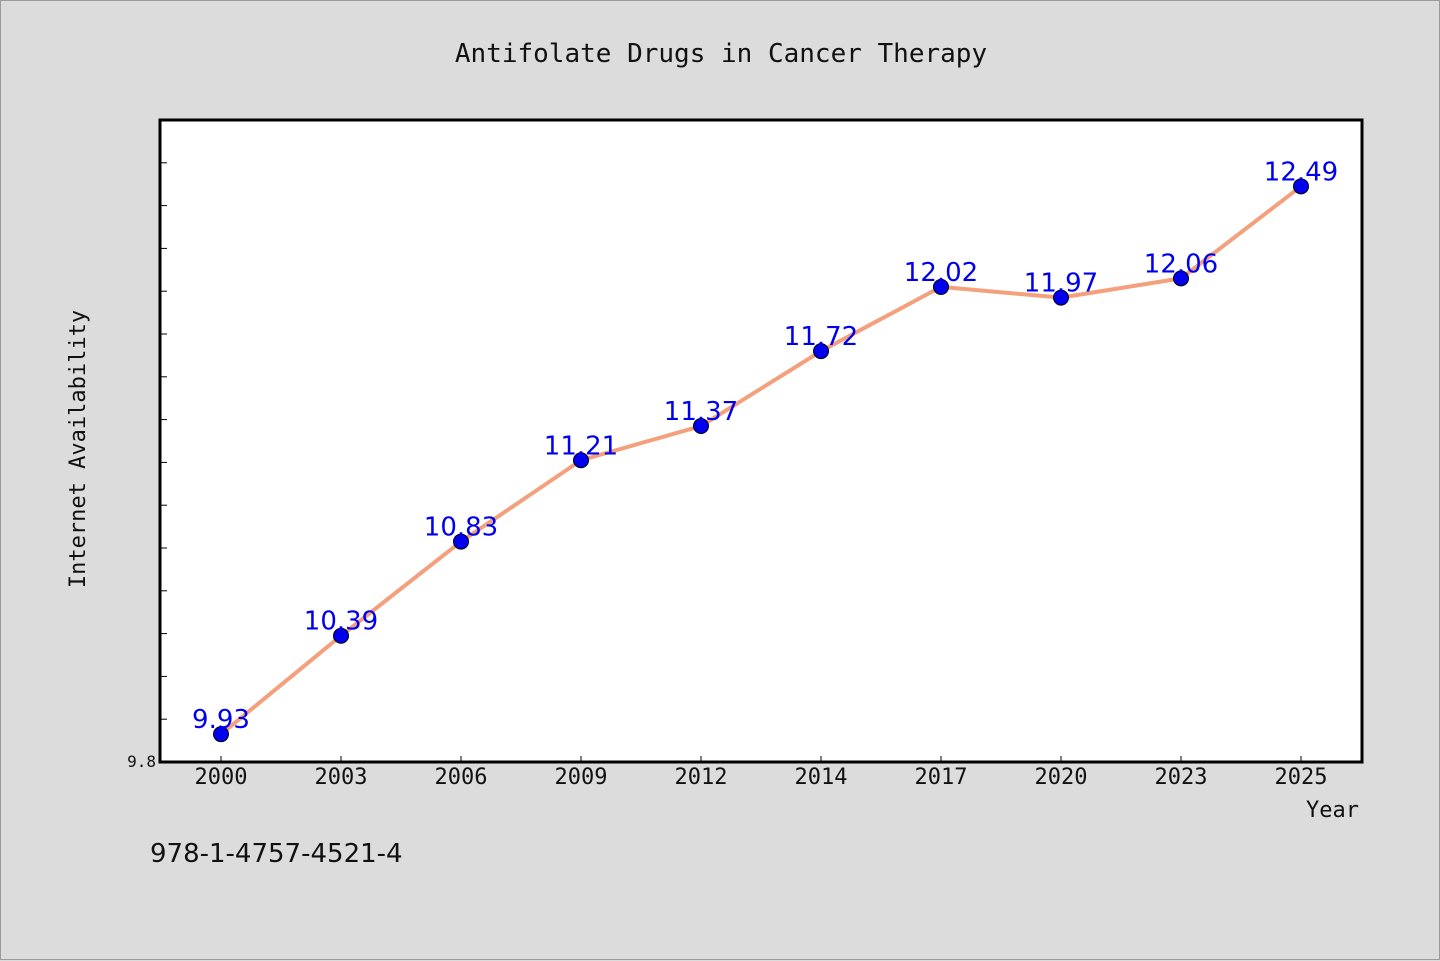 The height and width of the screenshot is (961, 1440). What do you see at coordinates (761, 773) in the screenshot?
I see `x-axis-ticks: 2000 2003 2006 2009 2012 2014 2017 2020 2023 2025` at bounding box center [761, 773].